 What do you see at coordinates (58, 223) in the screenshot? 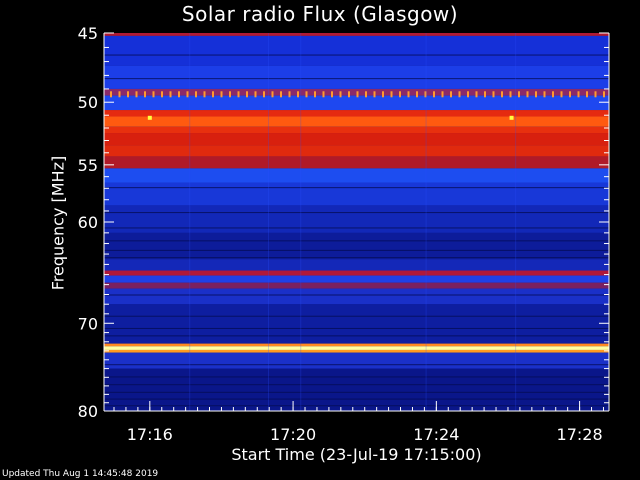
I see `y-axis-label: Frequency [MHz]` at bounding box center [58, 223].